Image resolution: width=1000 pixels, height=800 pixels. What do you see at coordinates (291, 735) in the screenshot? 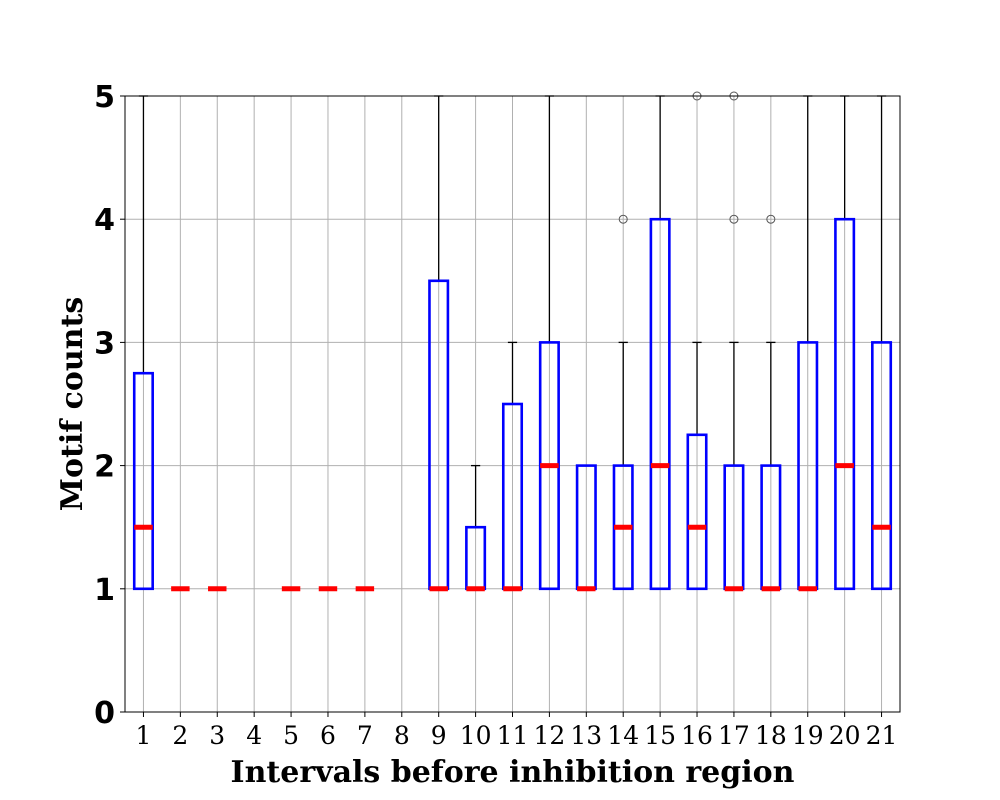
I see `x-tick-label: 5` at bounding box center [291, 735].